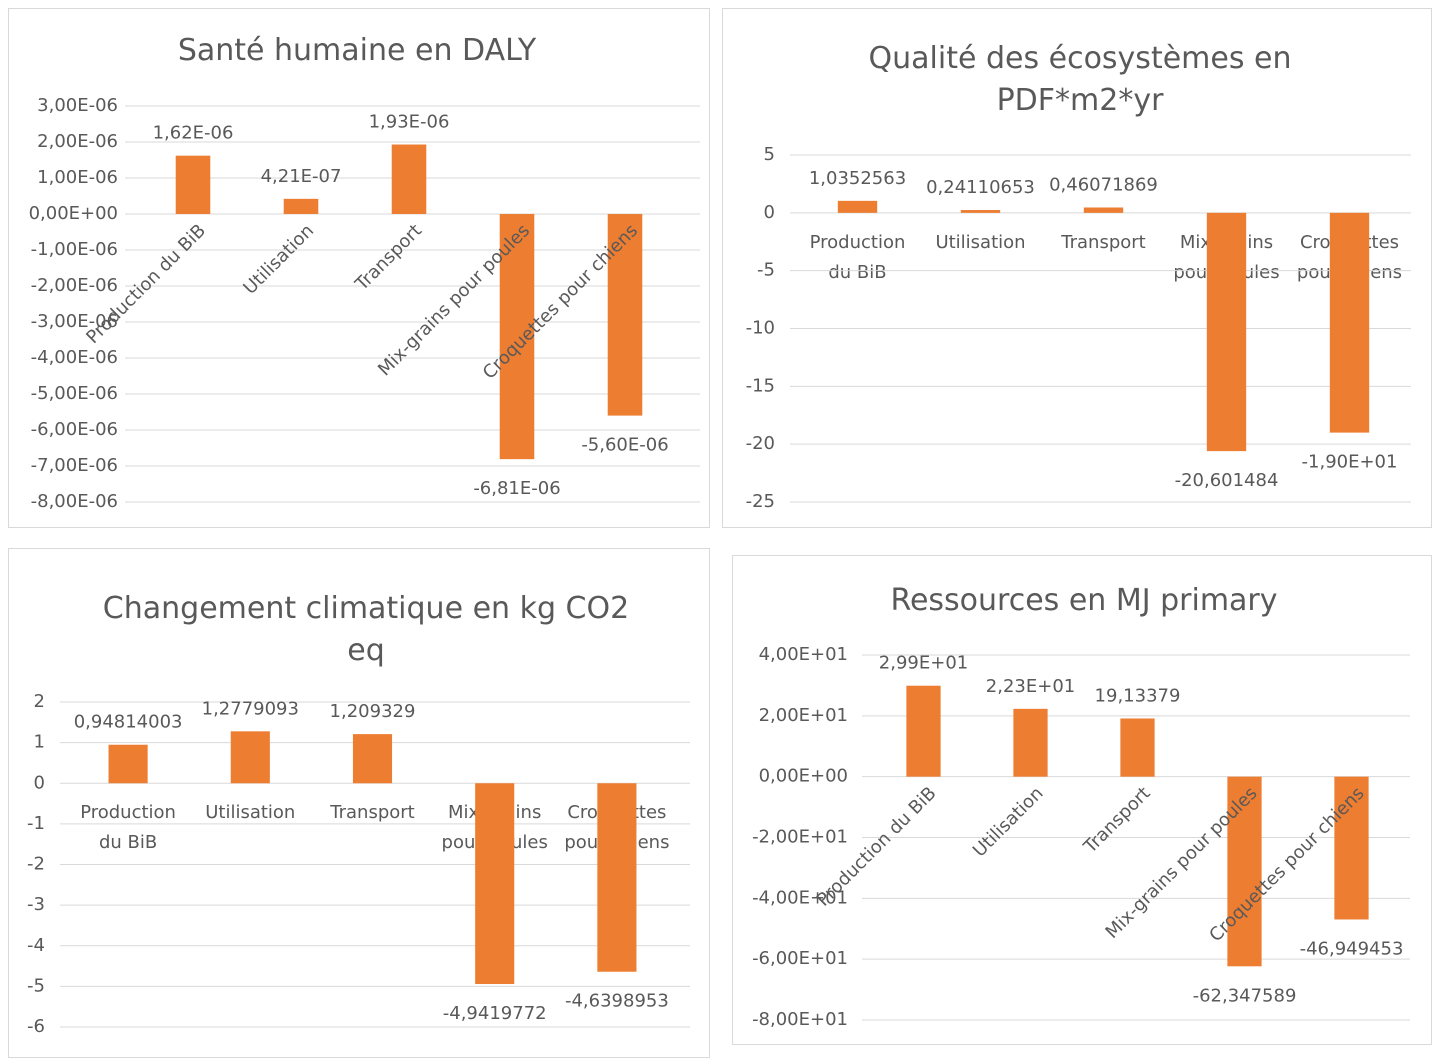 The image size is (1440, 1058). What do you see at coordinates (800, 897) in the screenshot?
I see `y-tick-label: -4,00E+01` at bounding box center [800, 897].